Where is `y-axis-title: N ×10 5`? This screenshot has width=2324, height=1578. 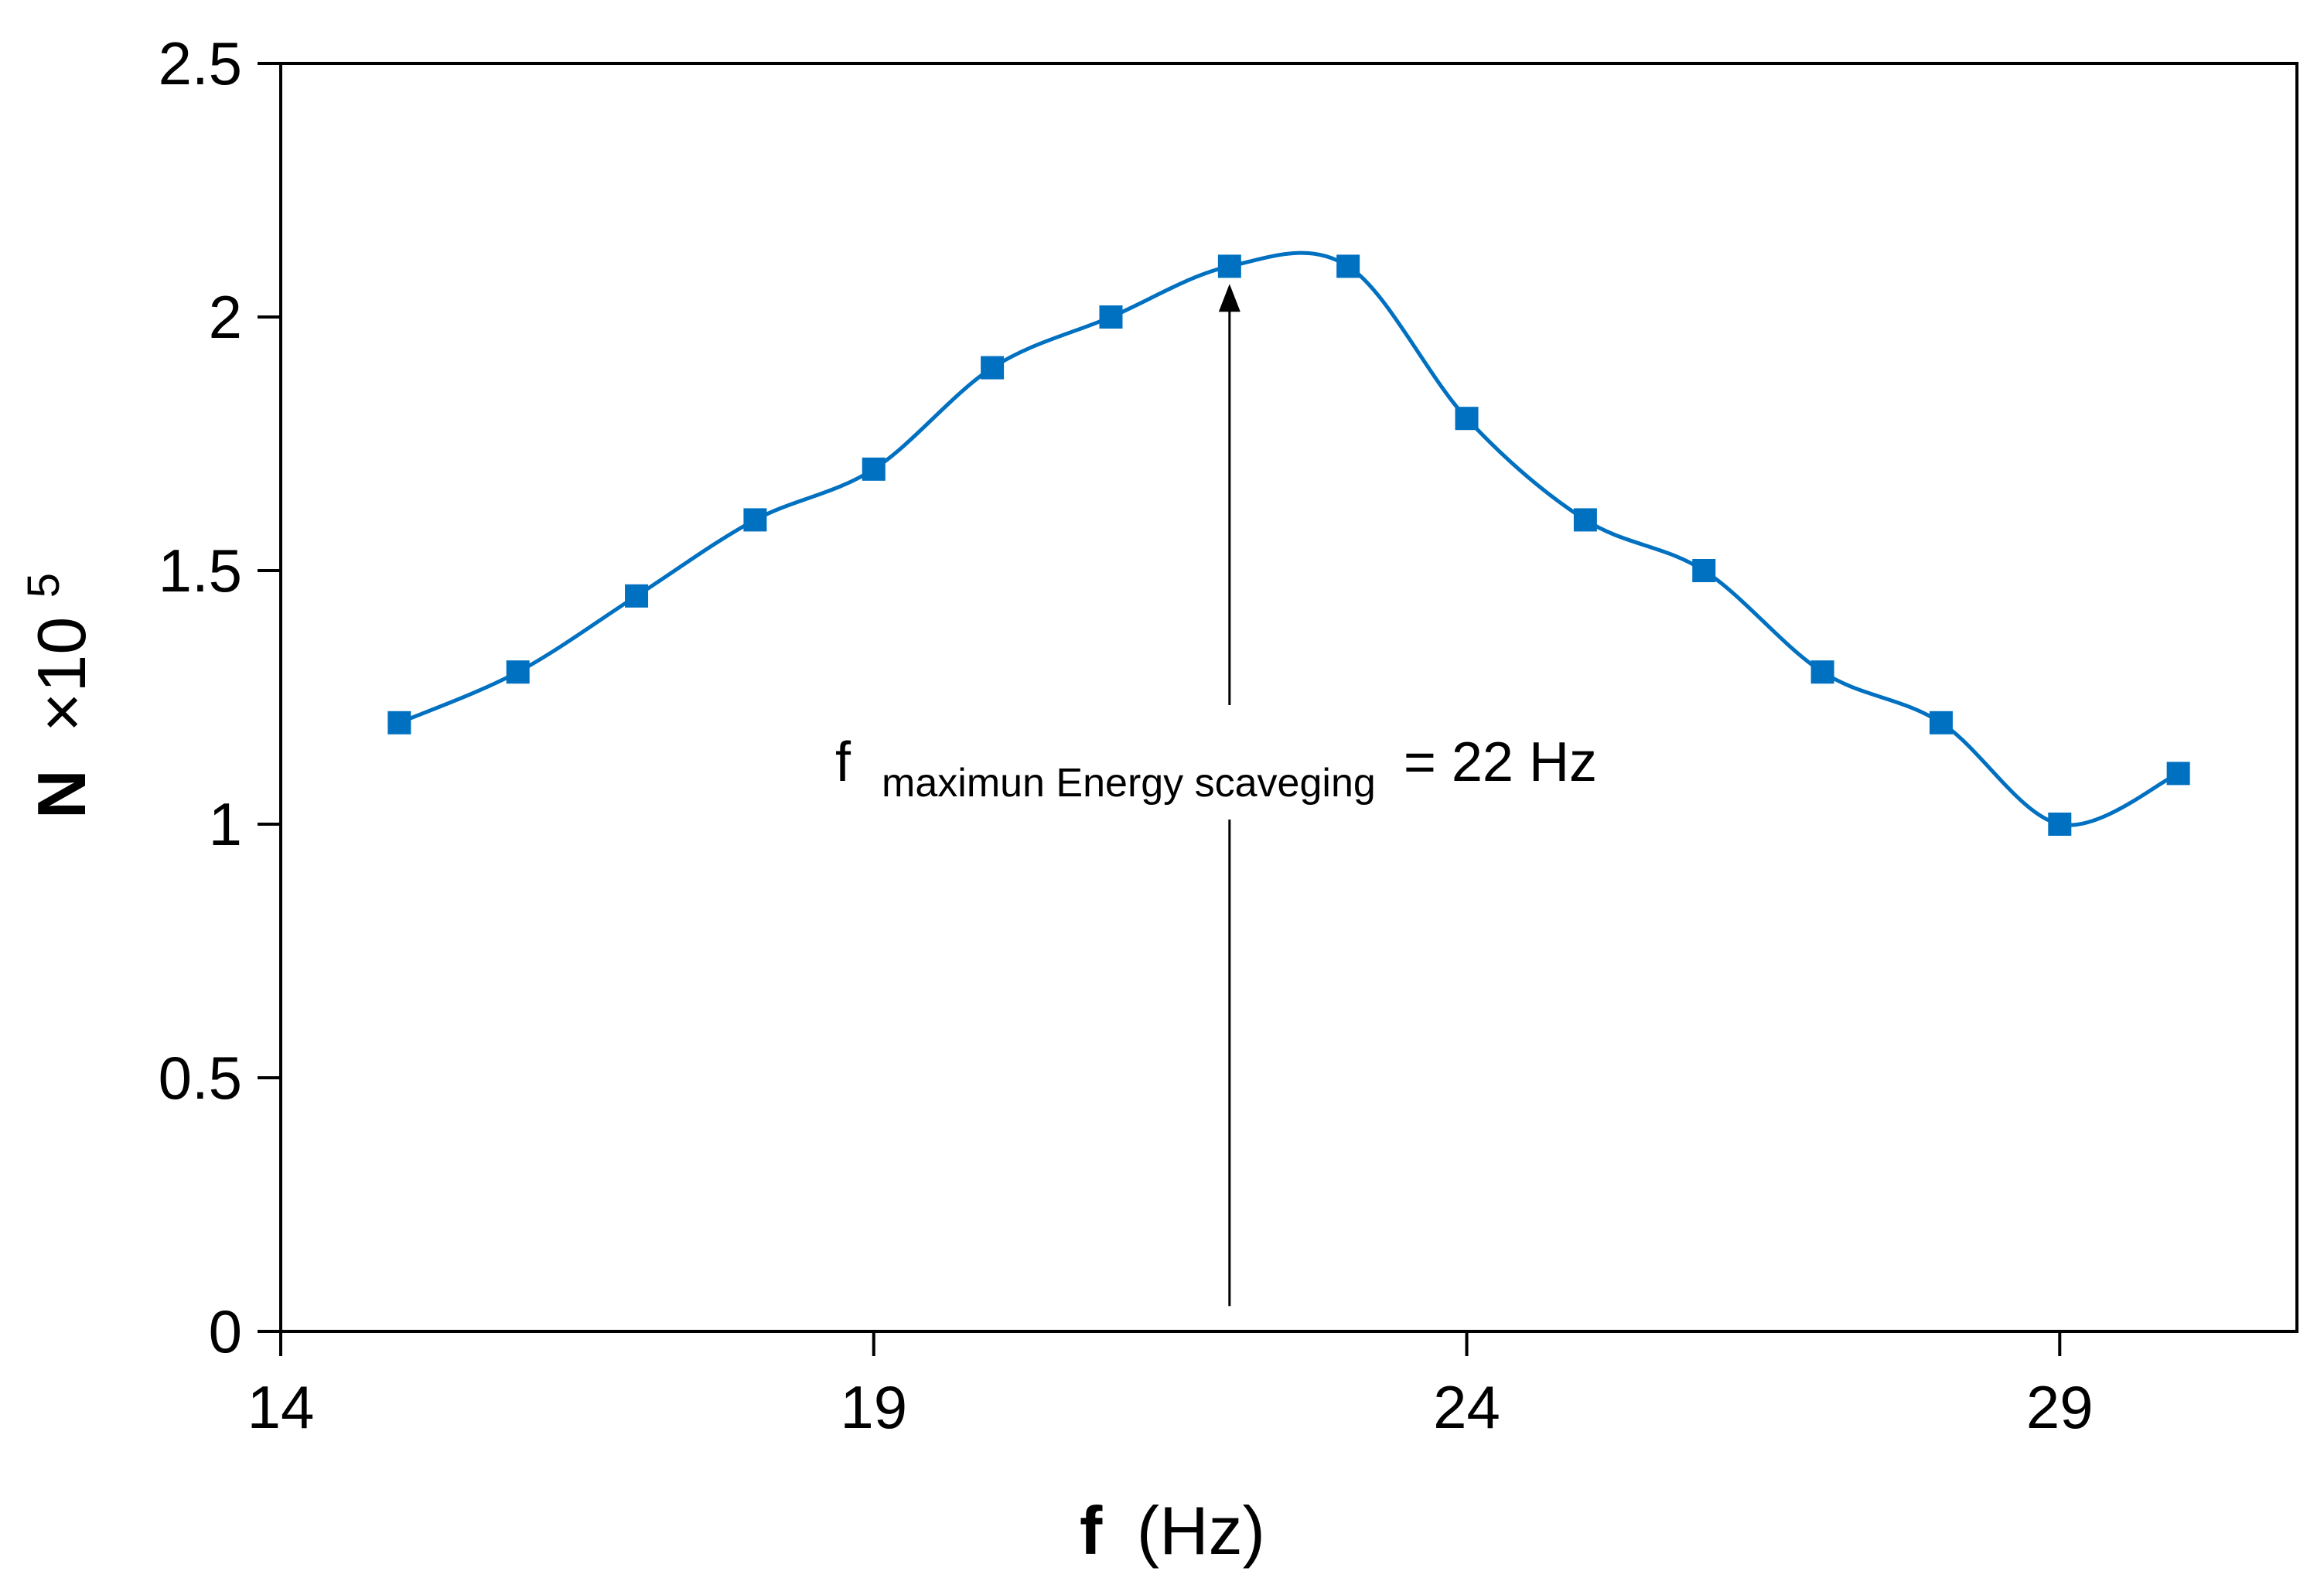 y-axis-title: N ×10 5 is located at coordinates (59, 696).